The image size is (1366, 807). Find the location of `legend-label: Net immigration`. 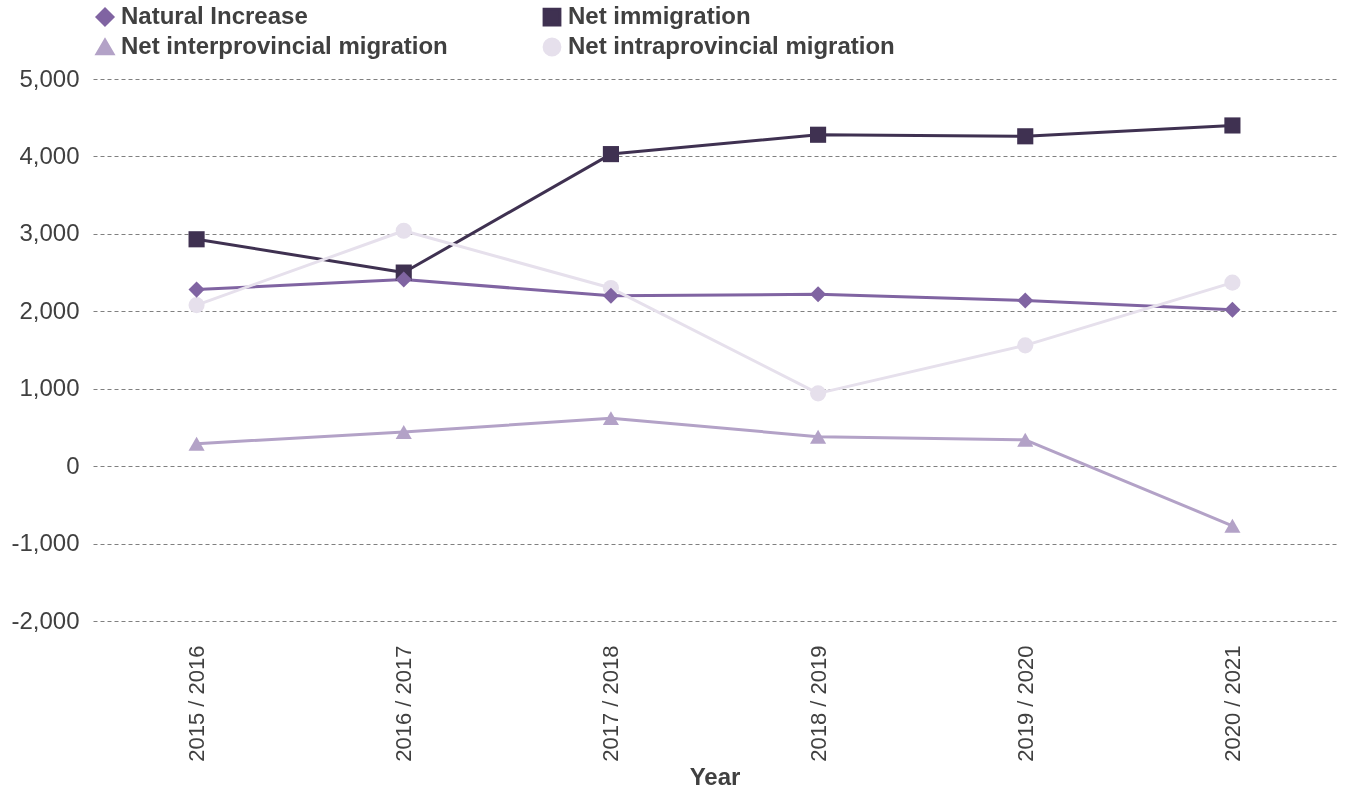

legend-label: Net immigration is located at coordinates (659, 16).